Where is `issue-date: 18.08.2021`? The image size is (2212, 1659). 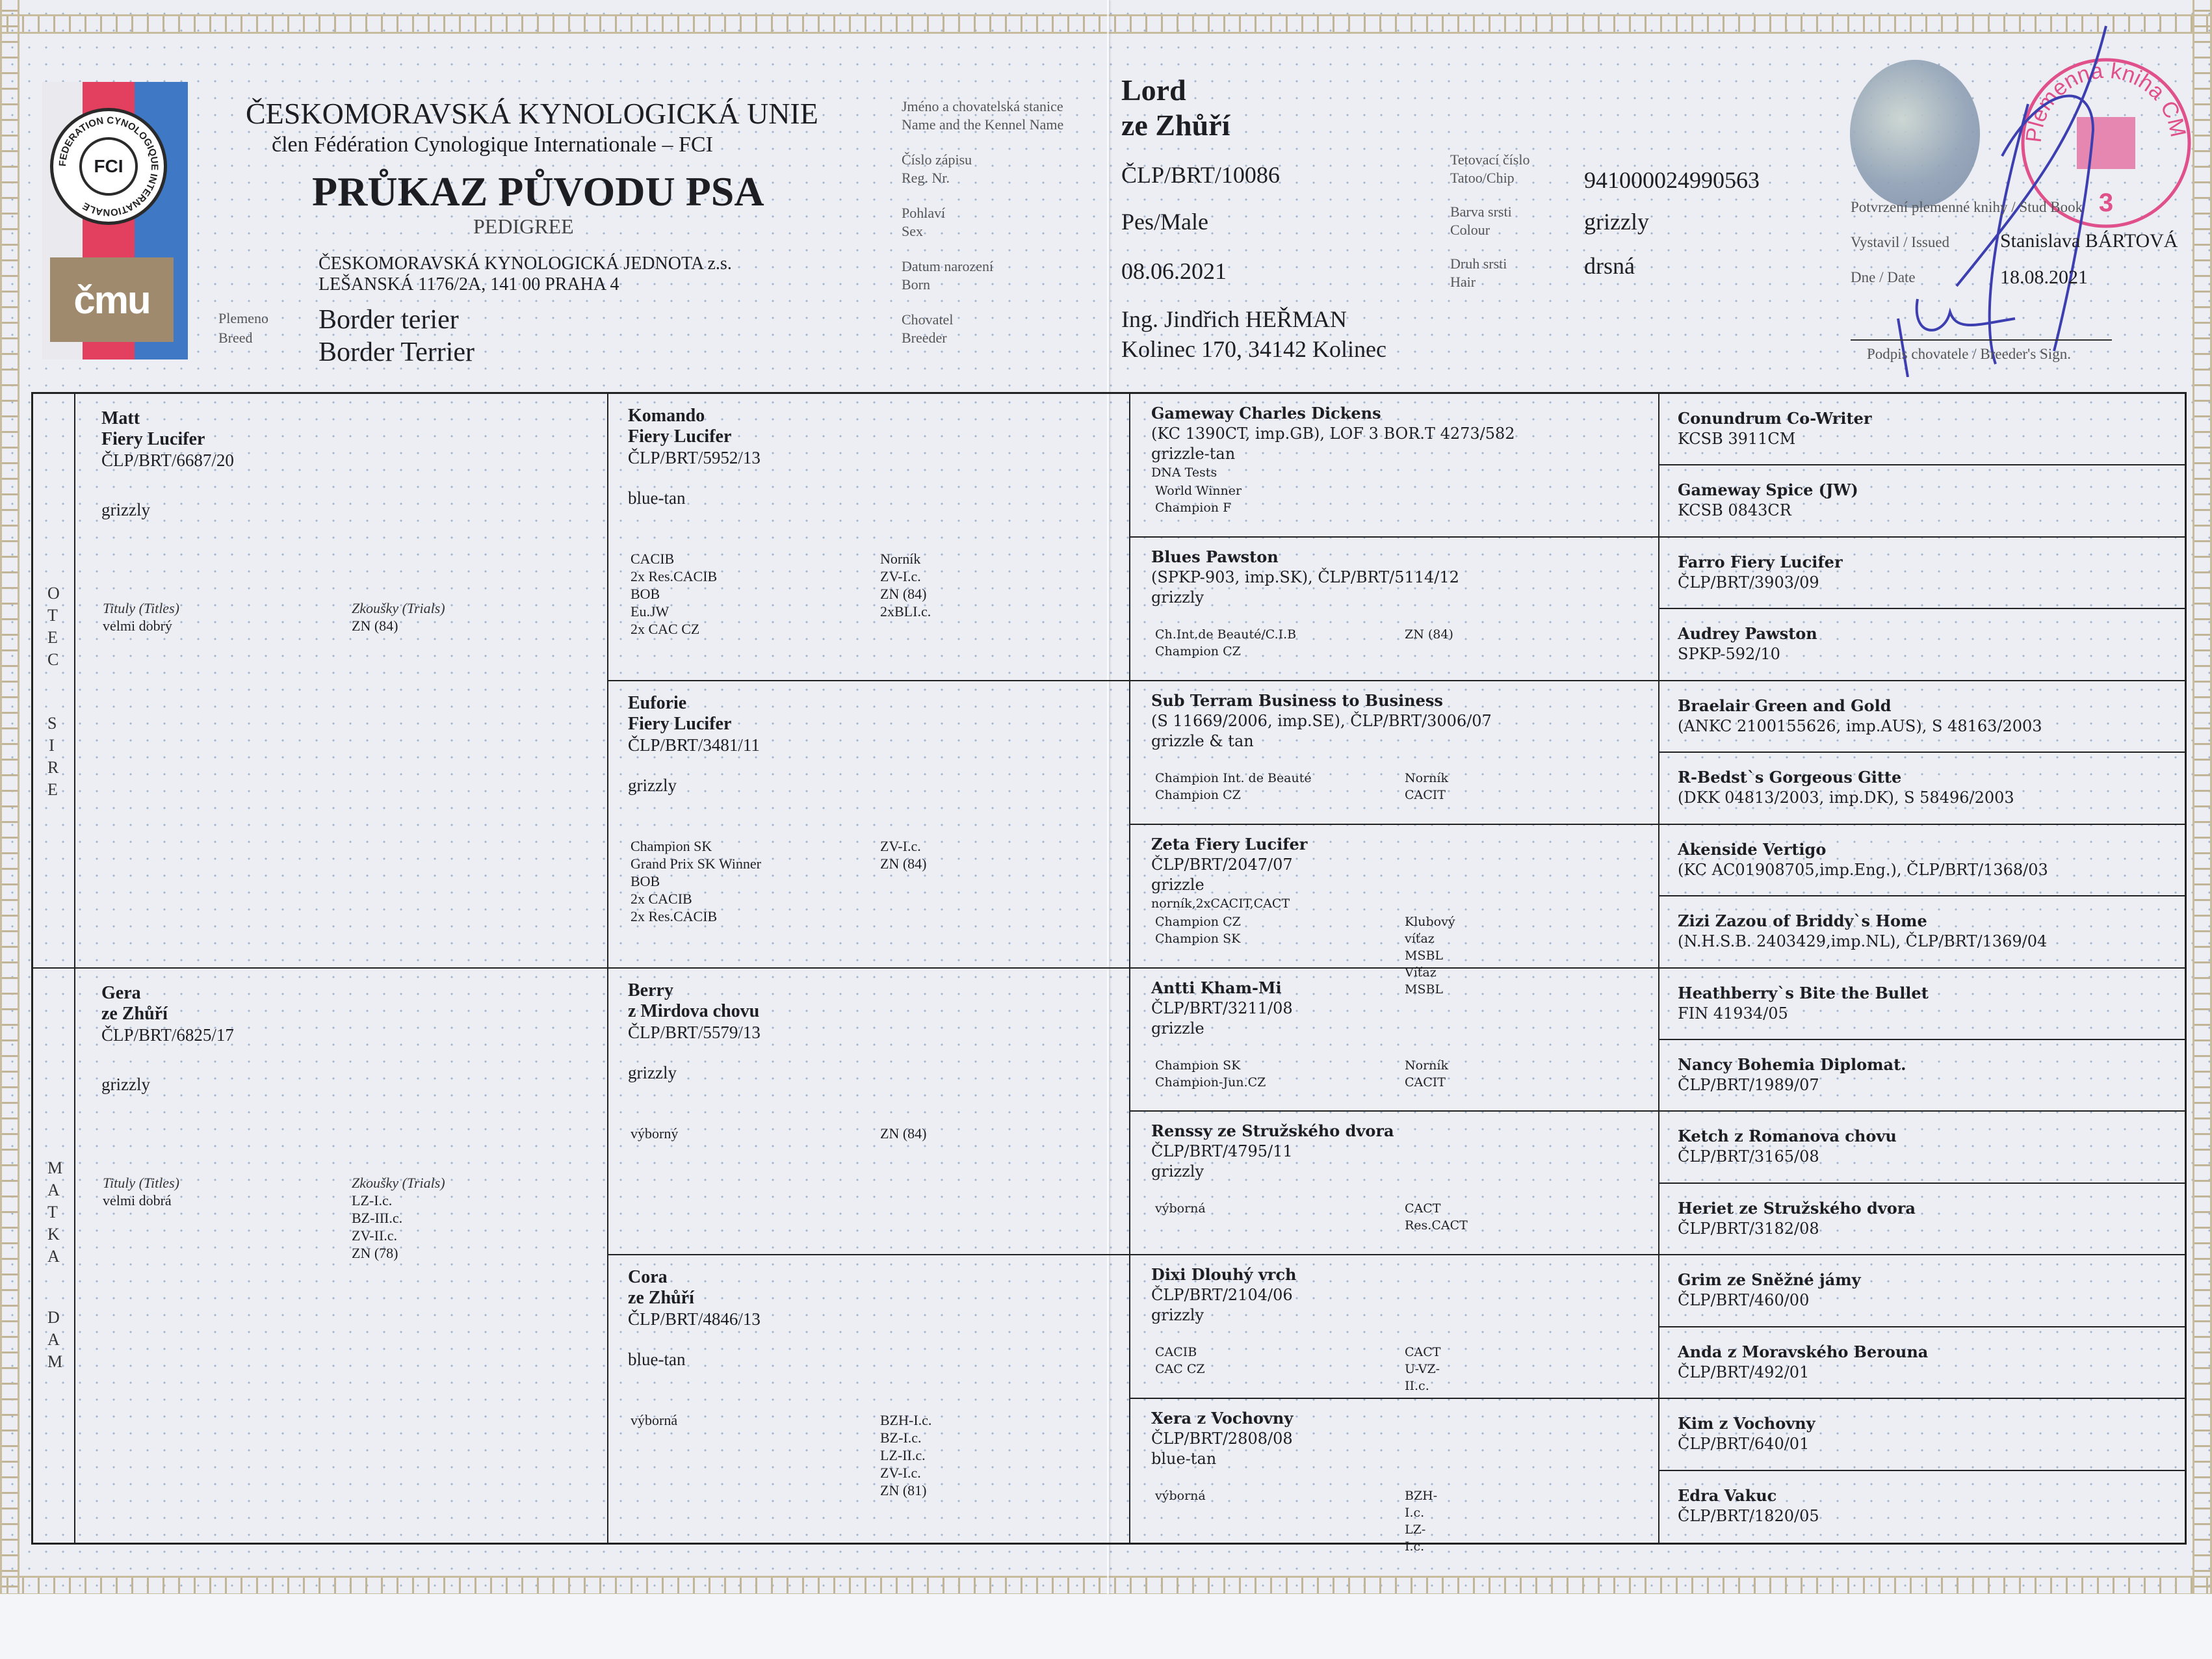
issue-date: 18.08.2021 is located at coordinates (2044, 277).